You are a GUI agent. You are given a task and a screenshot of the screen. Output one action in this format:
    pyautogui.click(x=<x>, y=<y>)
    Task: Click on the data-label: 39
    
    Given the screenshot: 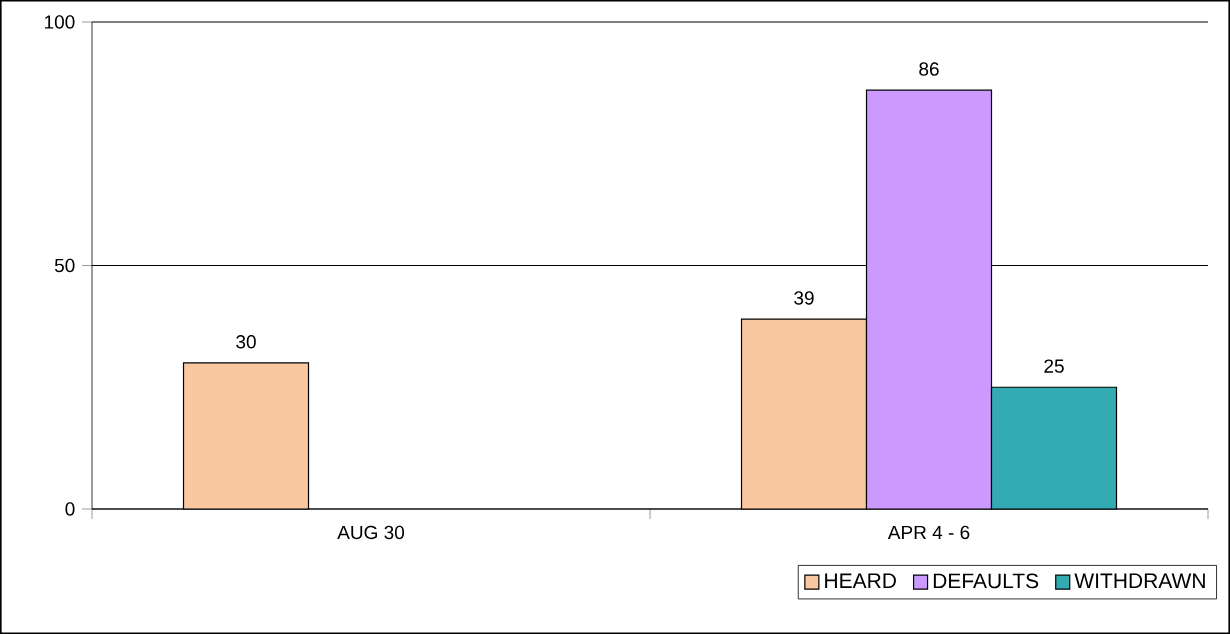 What is the action you would take?
    pyautogui.click(x=804, y=298)
    